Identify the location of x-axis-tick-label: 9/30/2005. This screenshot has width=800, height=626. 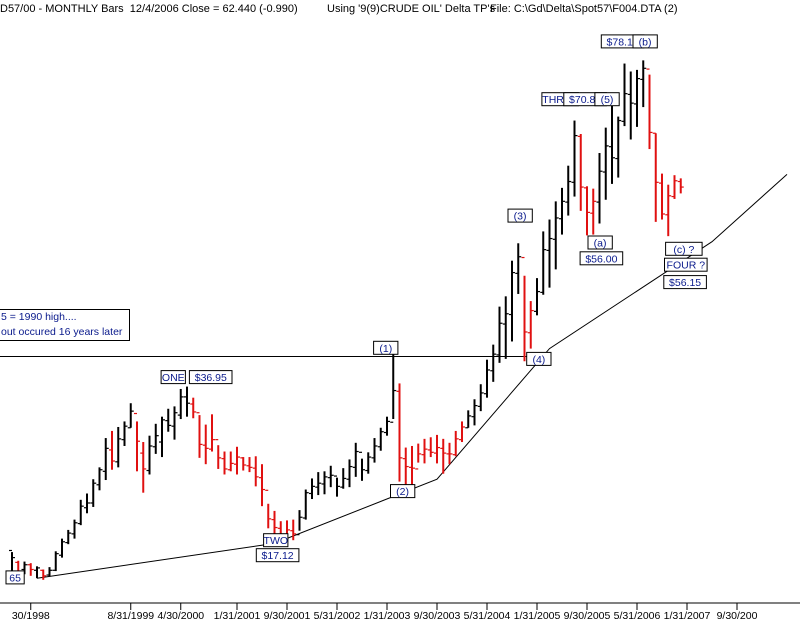
(587, 616).